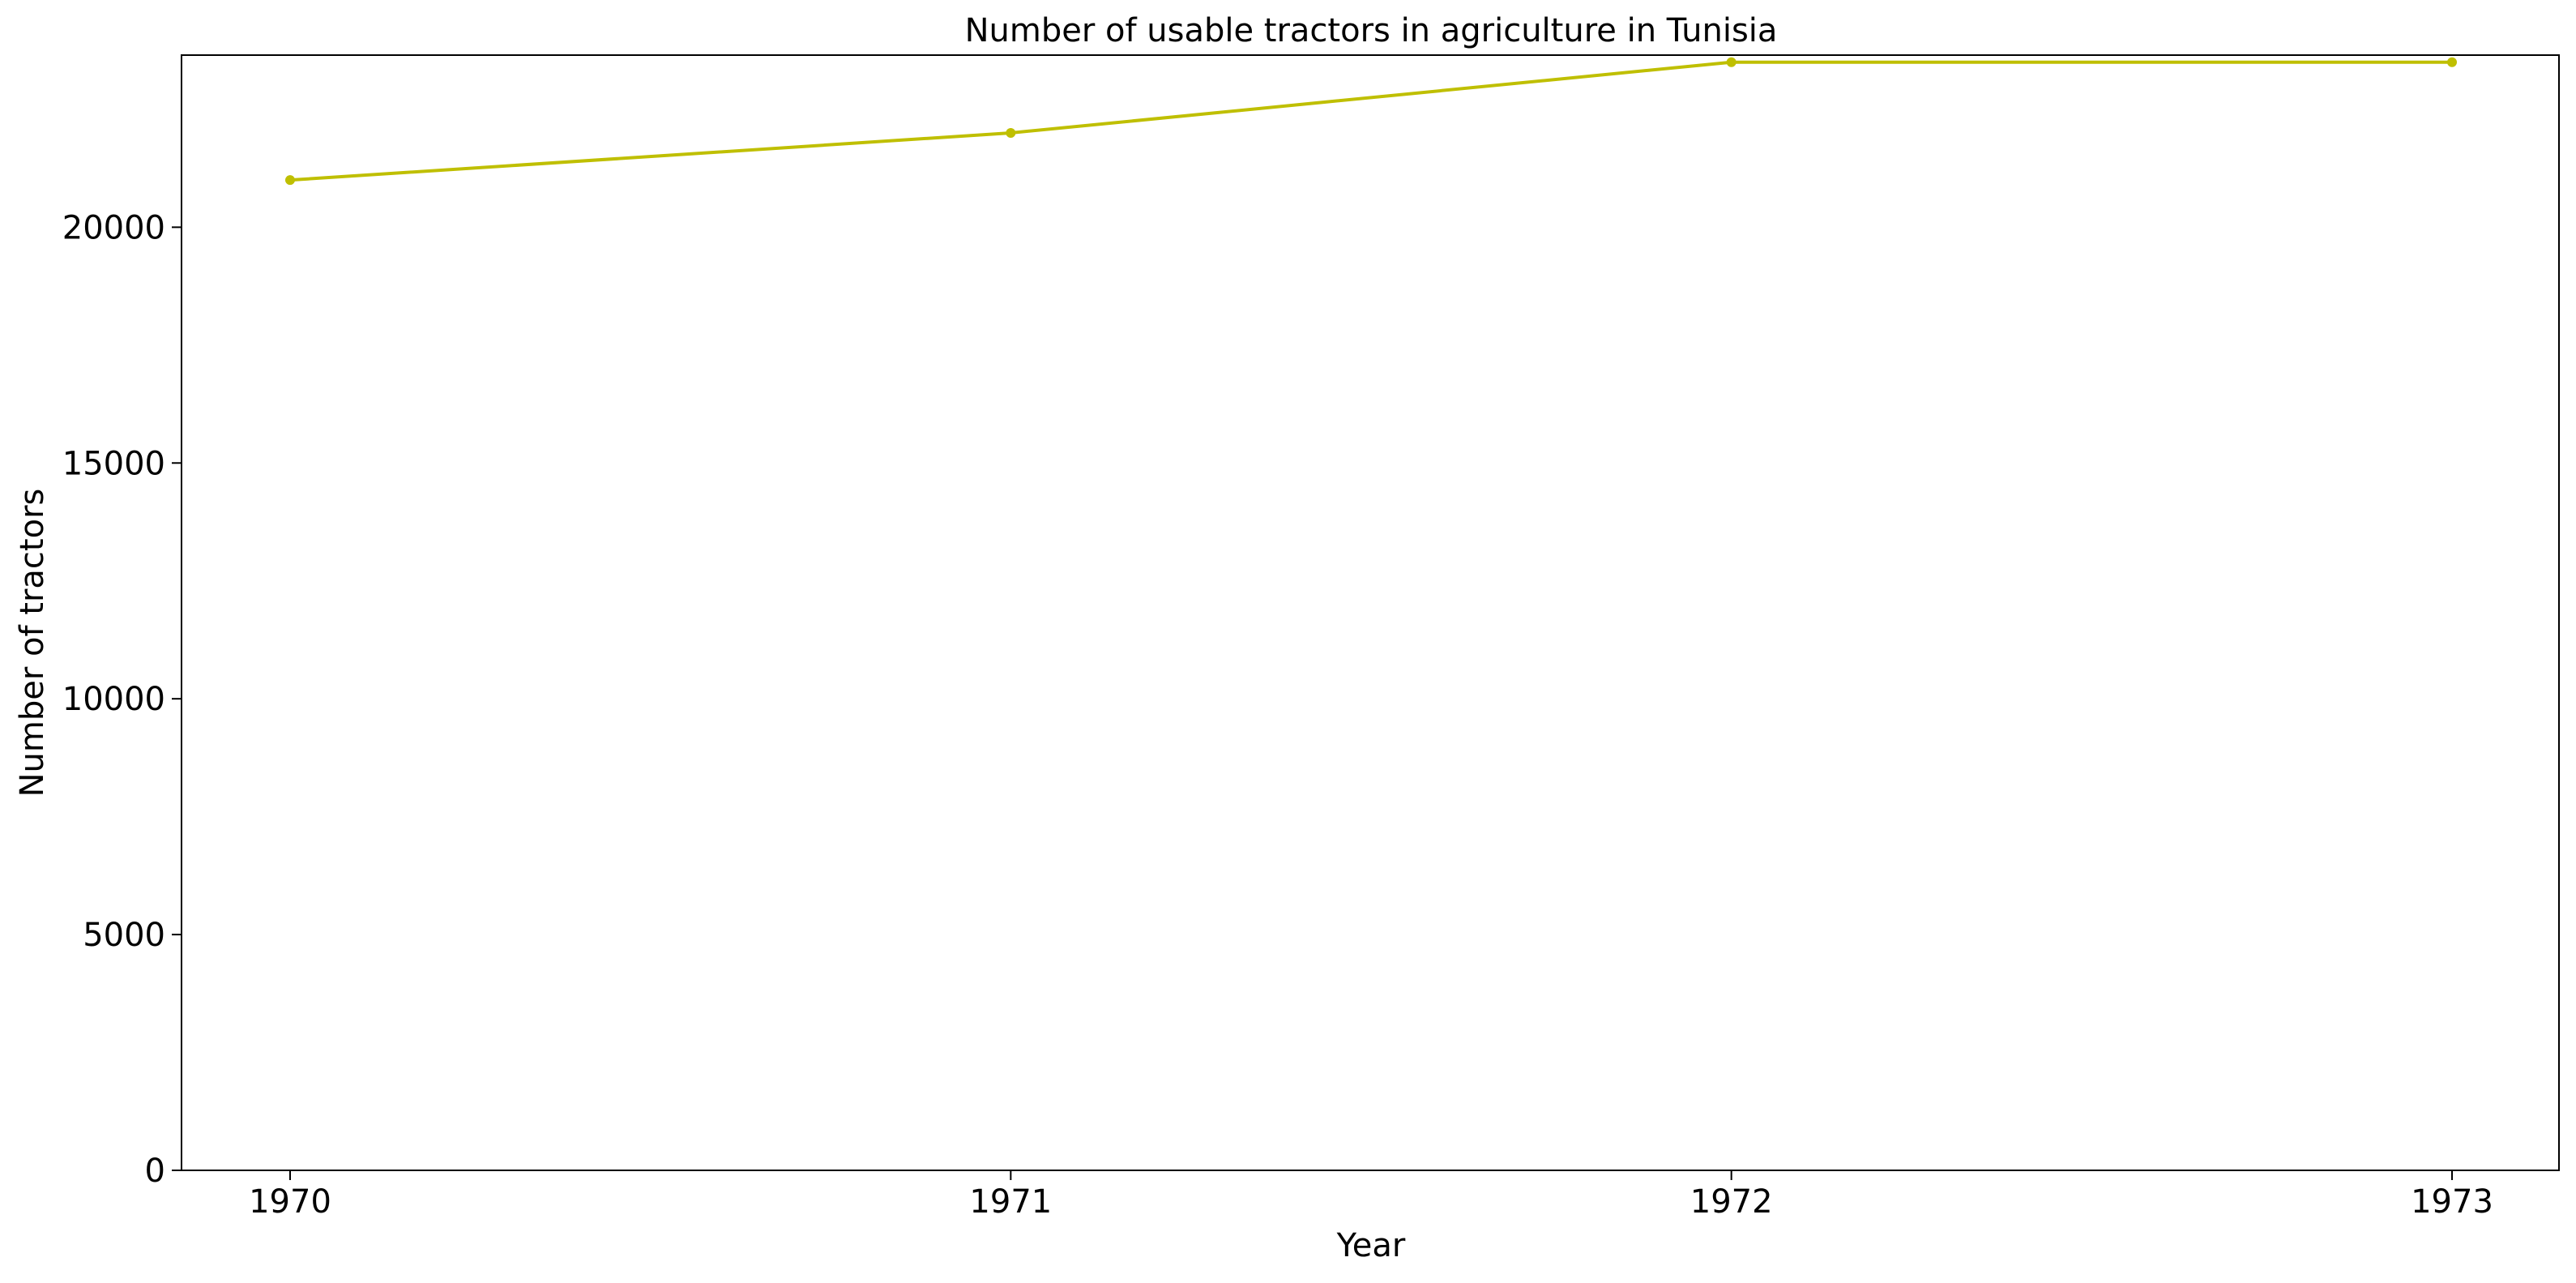 The width and height of the screenshot is (2576, 1283). I want to click on series-layer, so click(1371, 122).